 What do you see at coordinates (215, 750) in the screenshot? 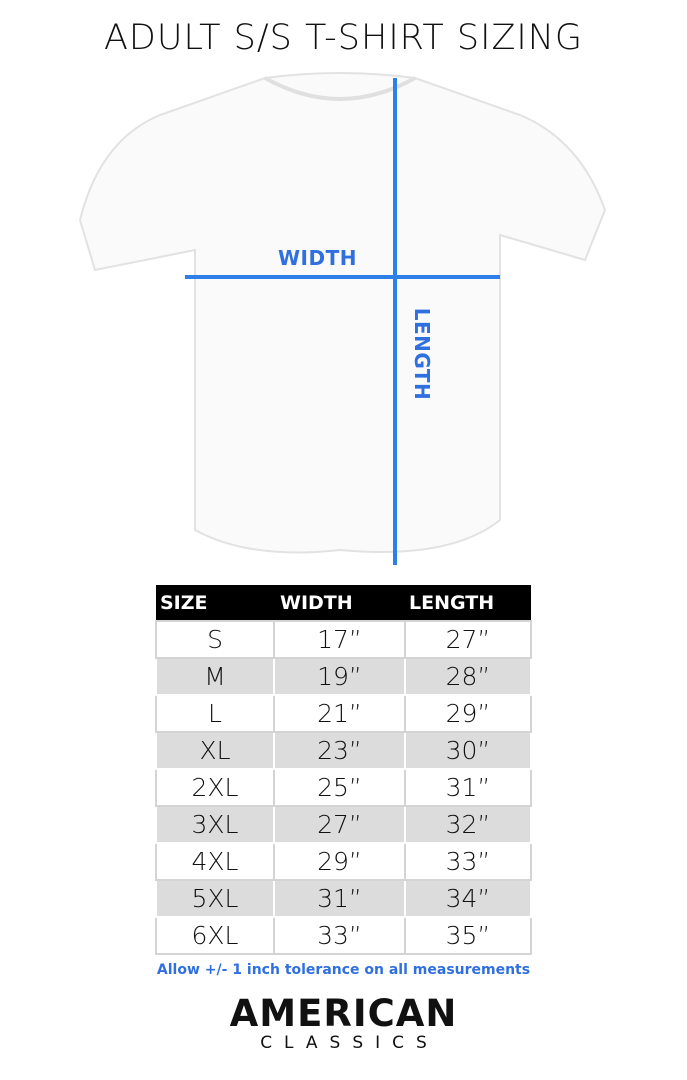
I see `size-cell: XL` at bounding box center [215, 750].